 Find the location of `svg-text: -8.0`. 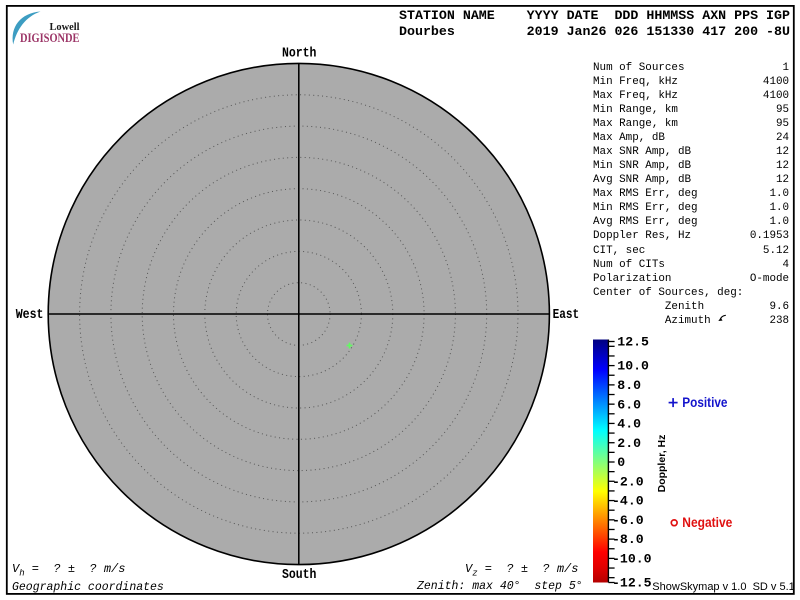

svg-text: -8.0 is located at coordinates (628, 539).